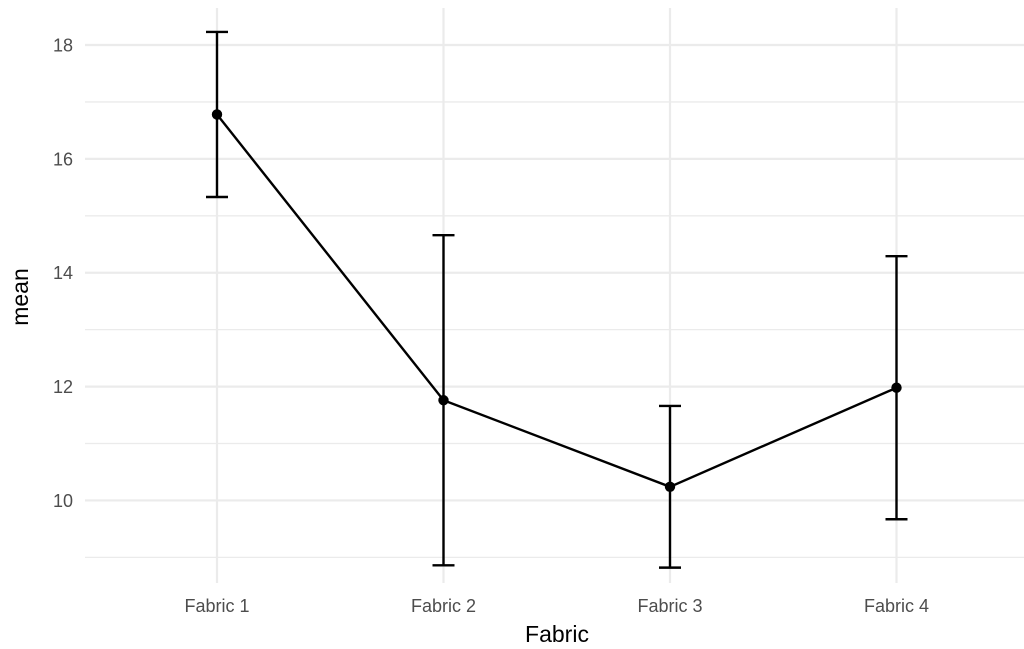 This screenshot has height=649, width=1024. What do you see at coordinates (63, 46) in the screenshot?
I see `y-tick-label: 18` at bounding box center [63, 46].